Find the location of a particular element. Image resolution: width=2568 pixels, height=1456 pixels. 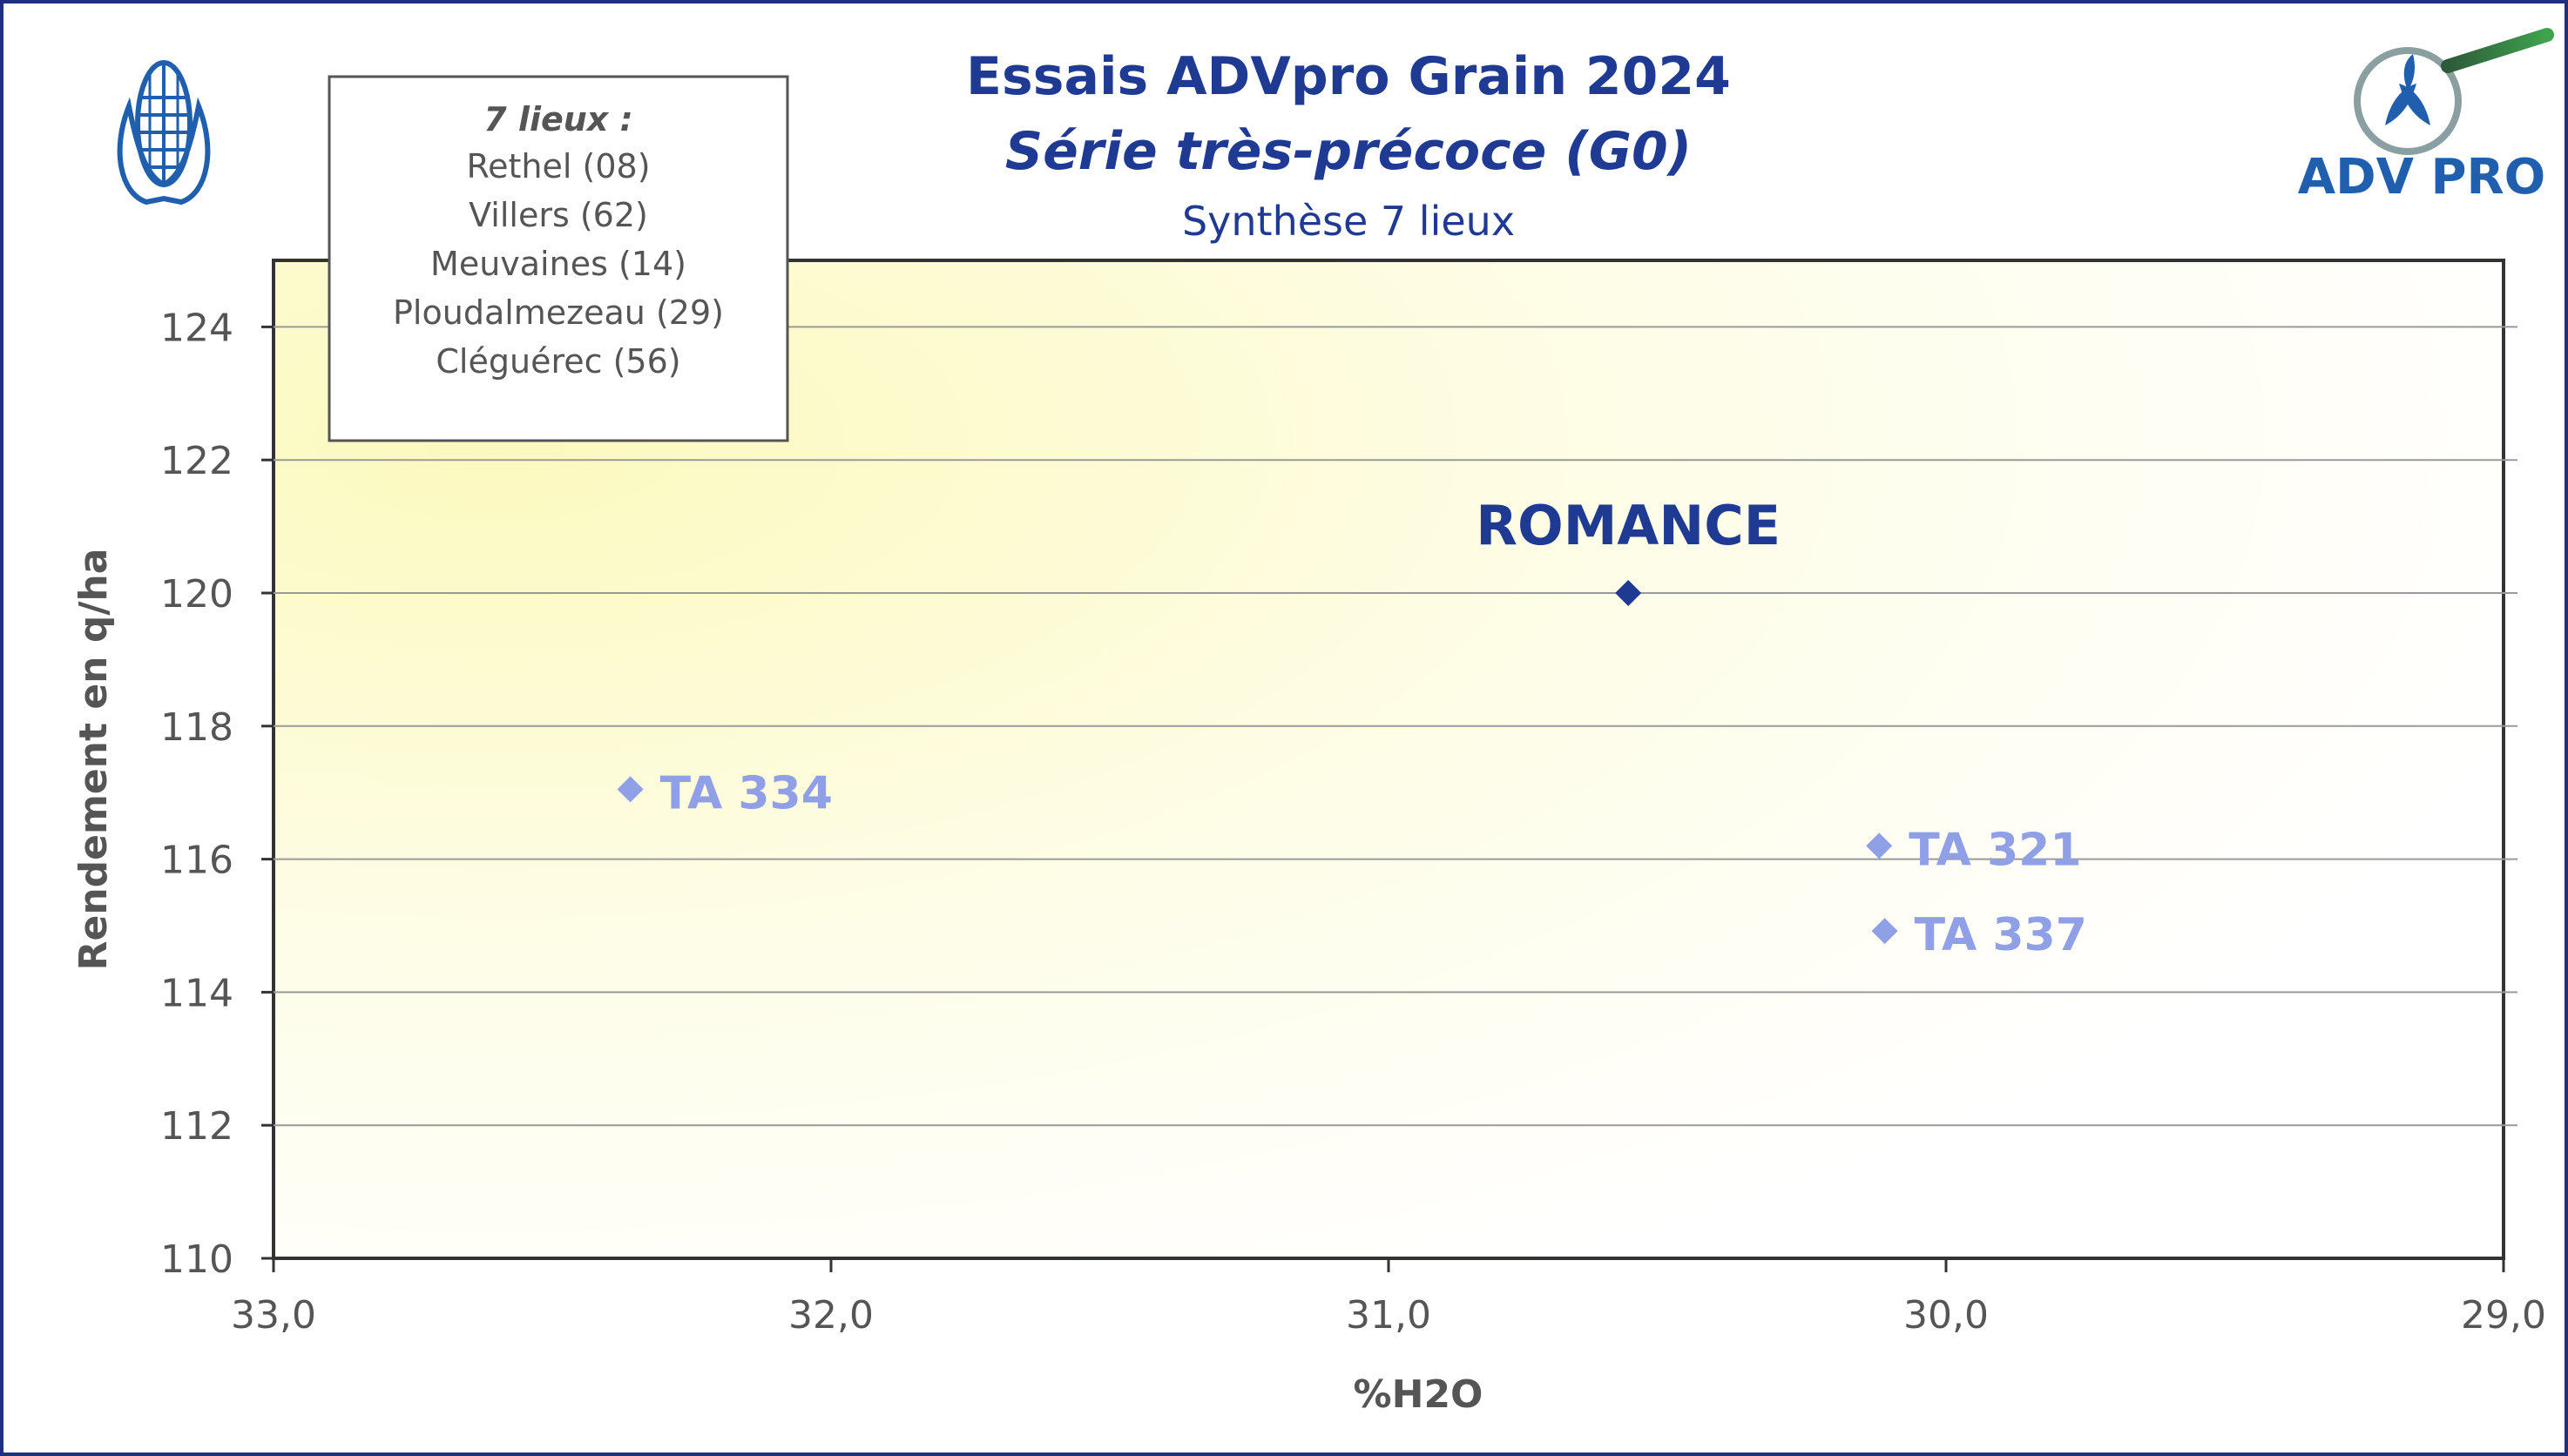

y-tick-label: 114 is located at coordinates (197, 993).